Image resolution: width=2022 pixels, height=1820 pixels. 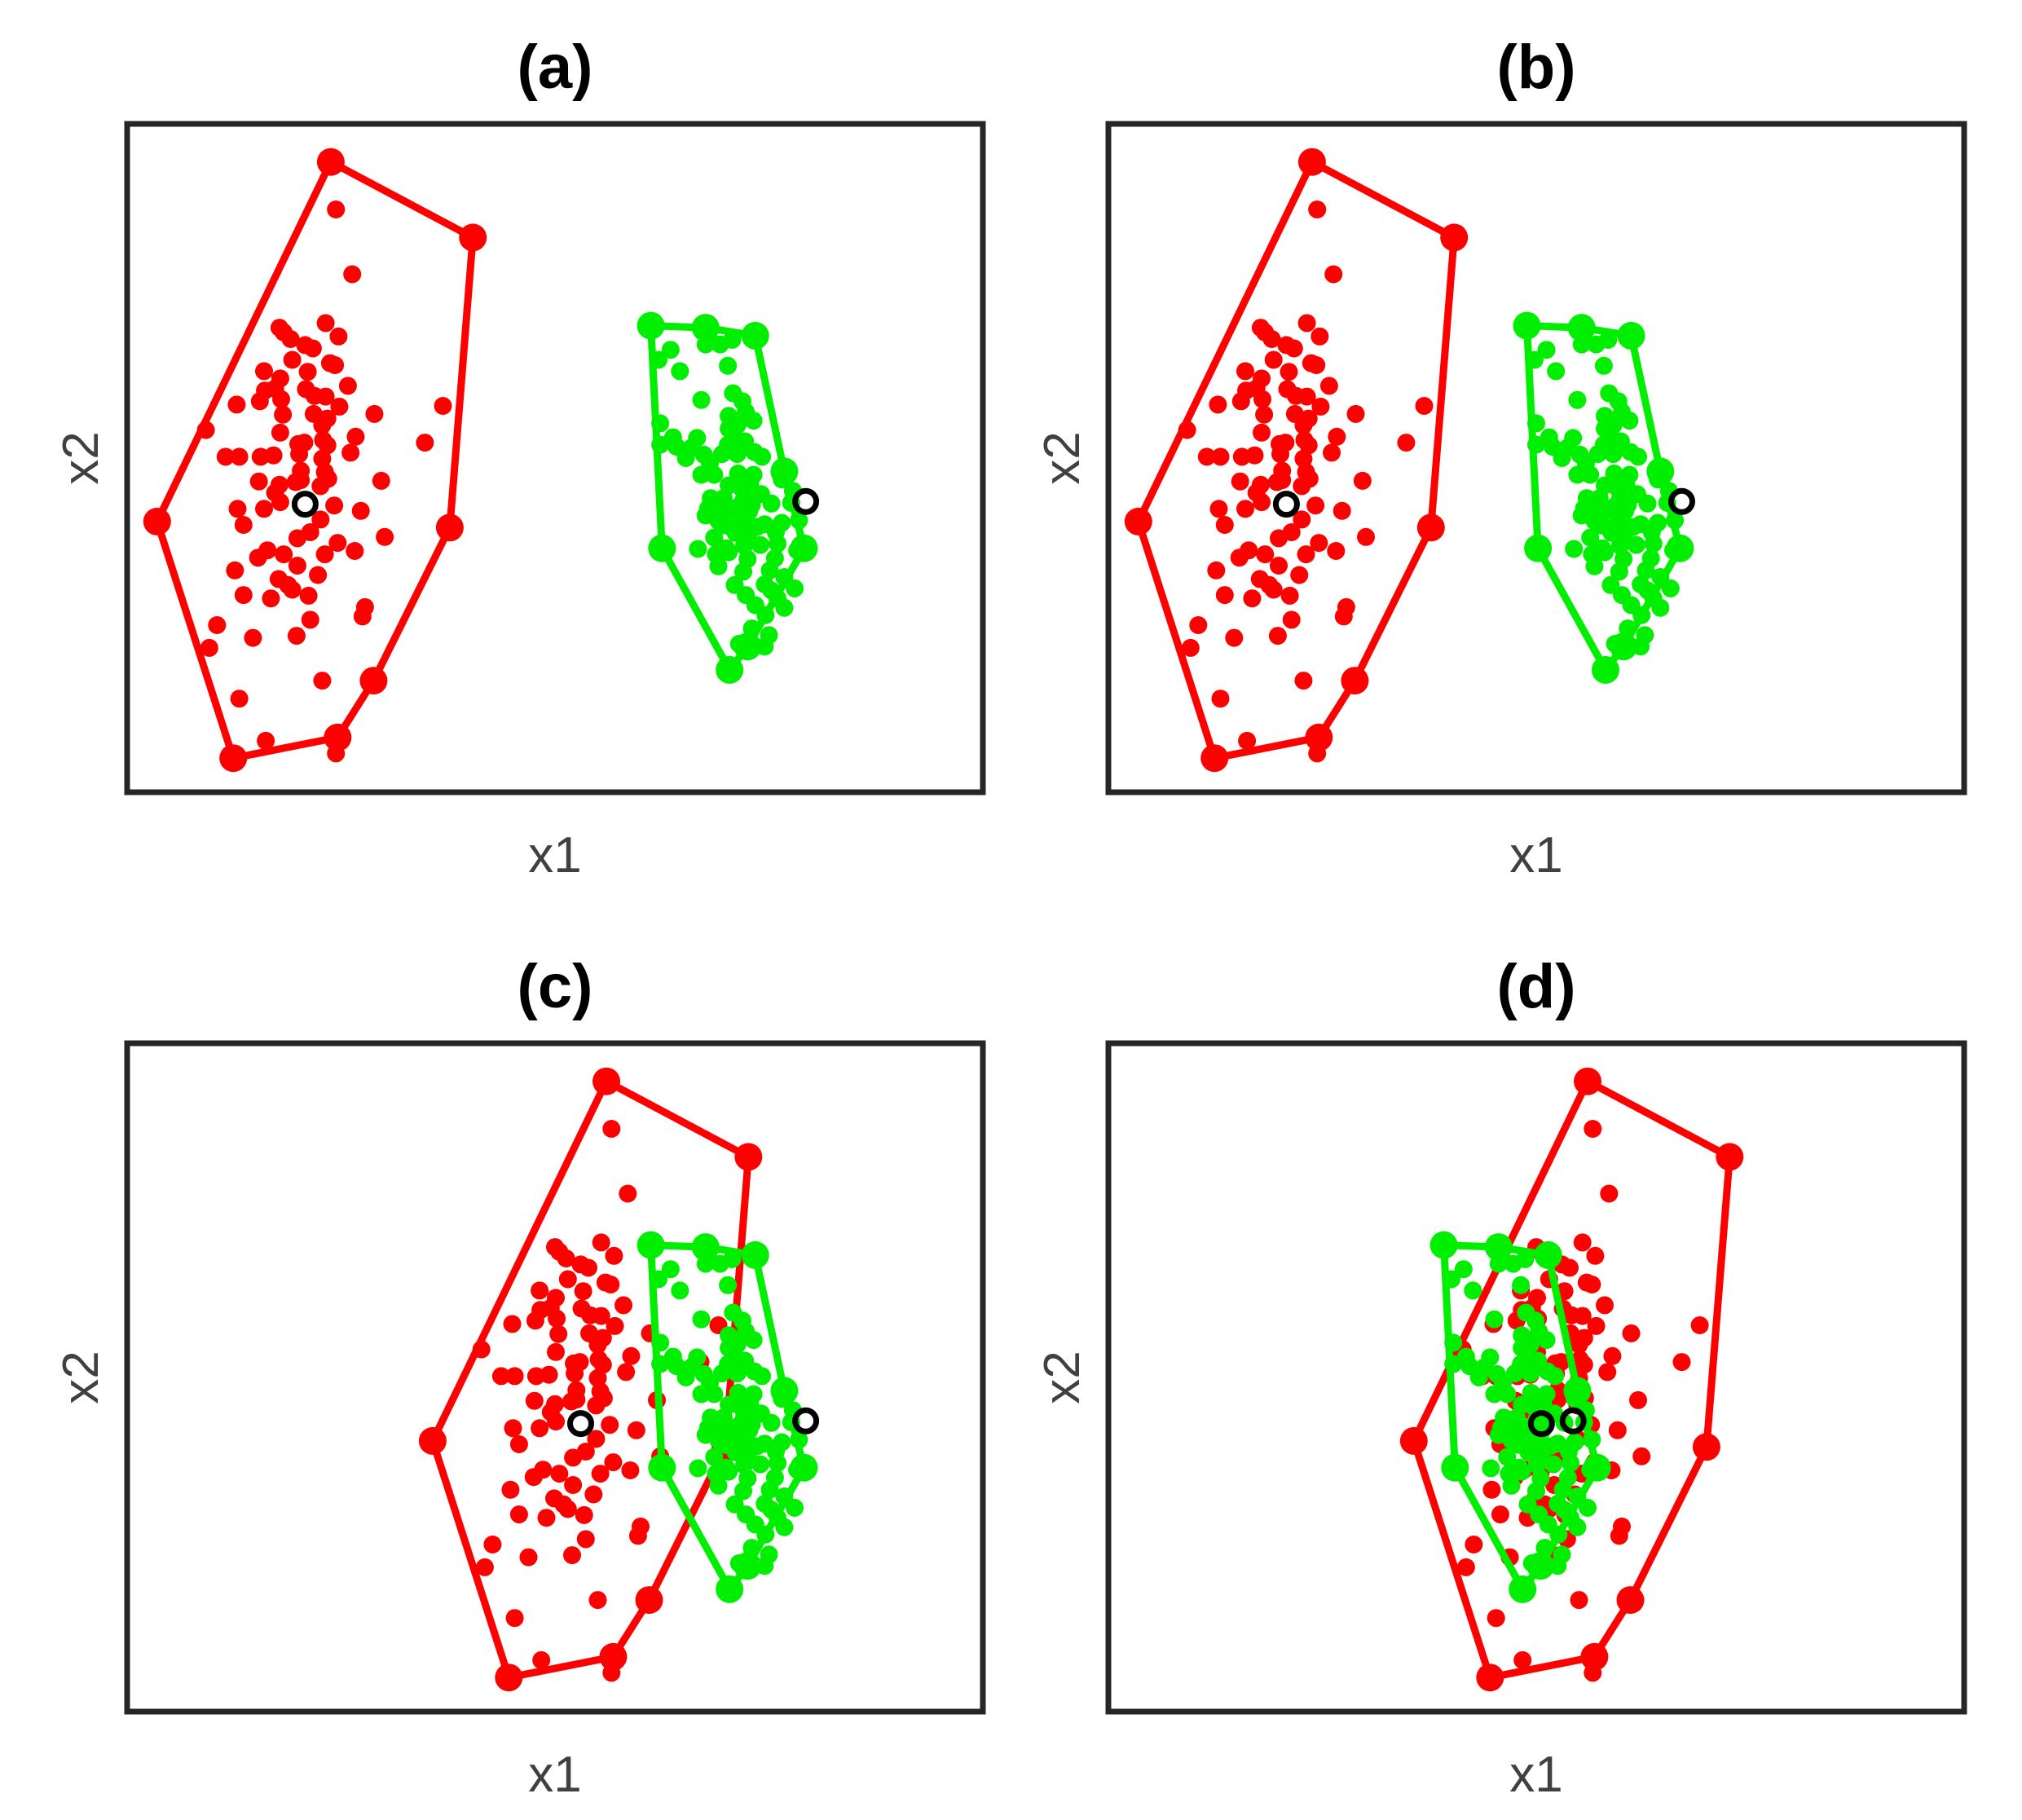 What do you see at coordinates (727, 1417) in the screenshot?
I see `cluster-2-series` at bounding box center [727, 1417].